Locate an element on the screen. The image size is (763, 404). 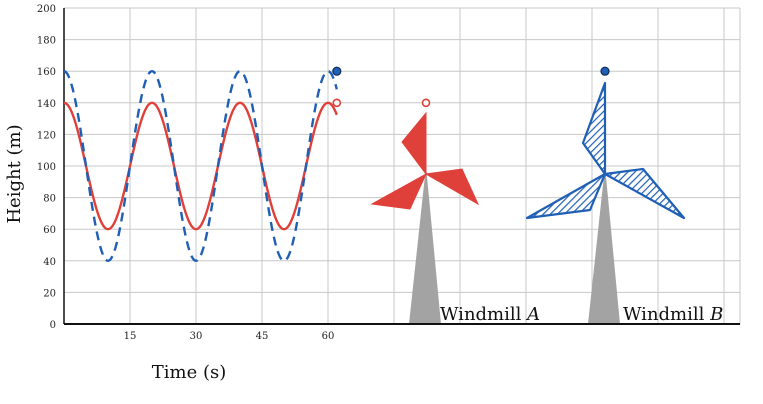
y-tick-label: 160 is located at coordinates (46, 72).